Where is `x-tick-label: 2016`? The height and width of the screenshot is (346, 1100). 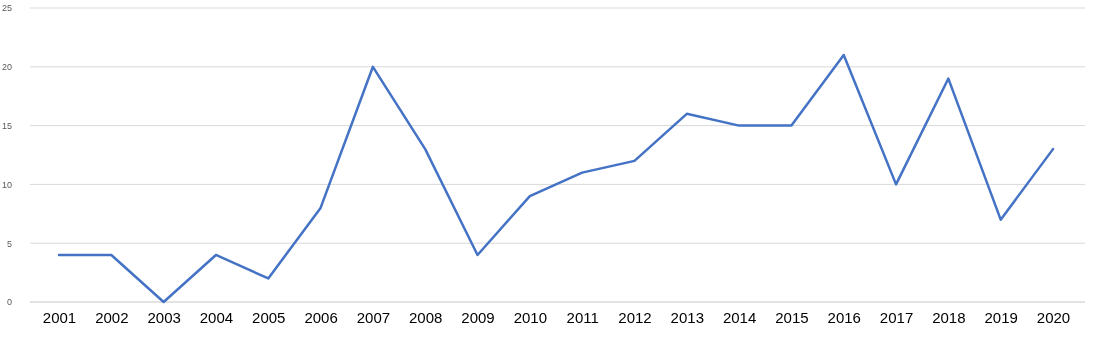 x-tick-label: 2016 is located at coordinates (844, 317).